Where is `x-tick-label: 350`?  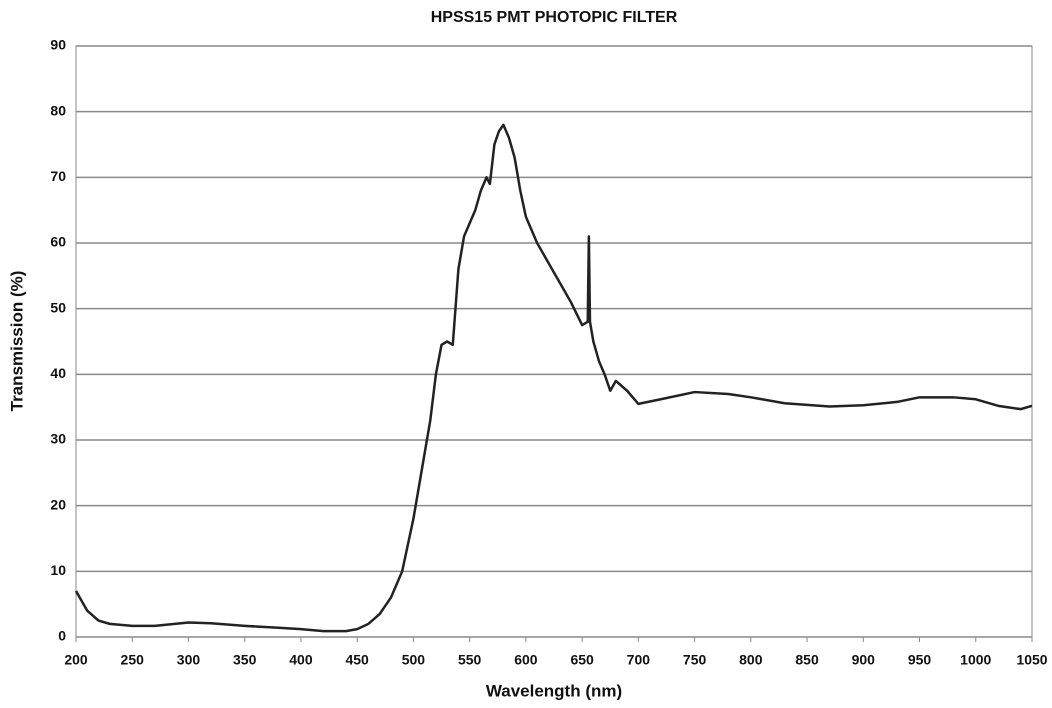 x-tick-label: 350 is located at coordinates (245, 660).